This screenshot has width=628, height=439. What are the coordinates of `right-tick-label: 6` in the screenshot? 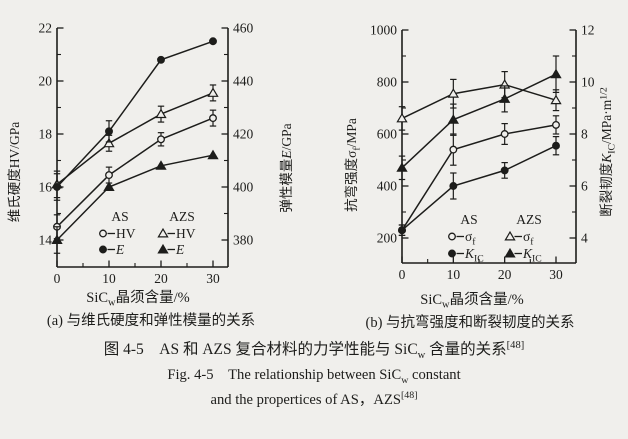 It's located at (584, 186).